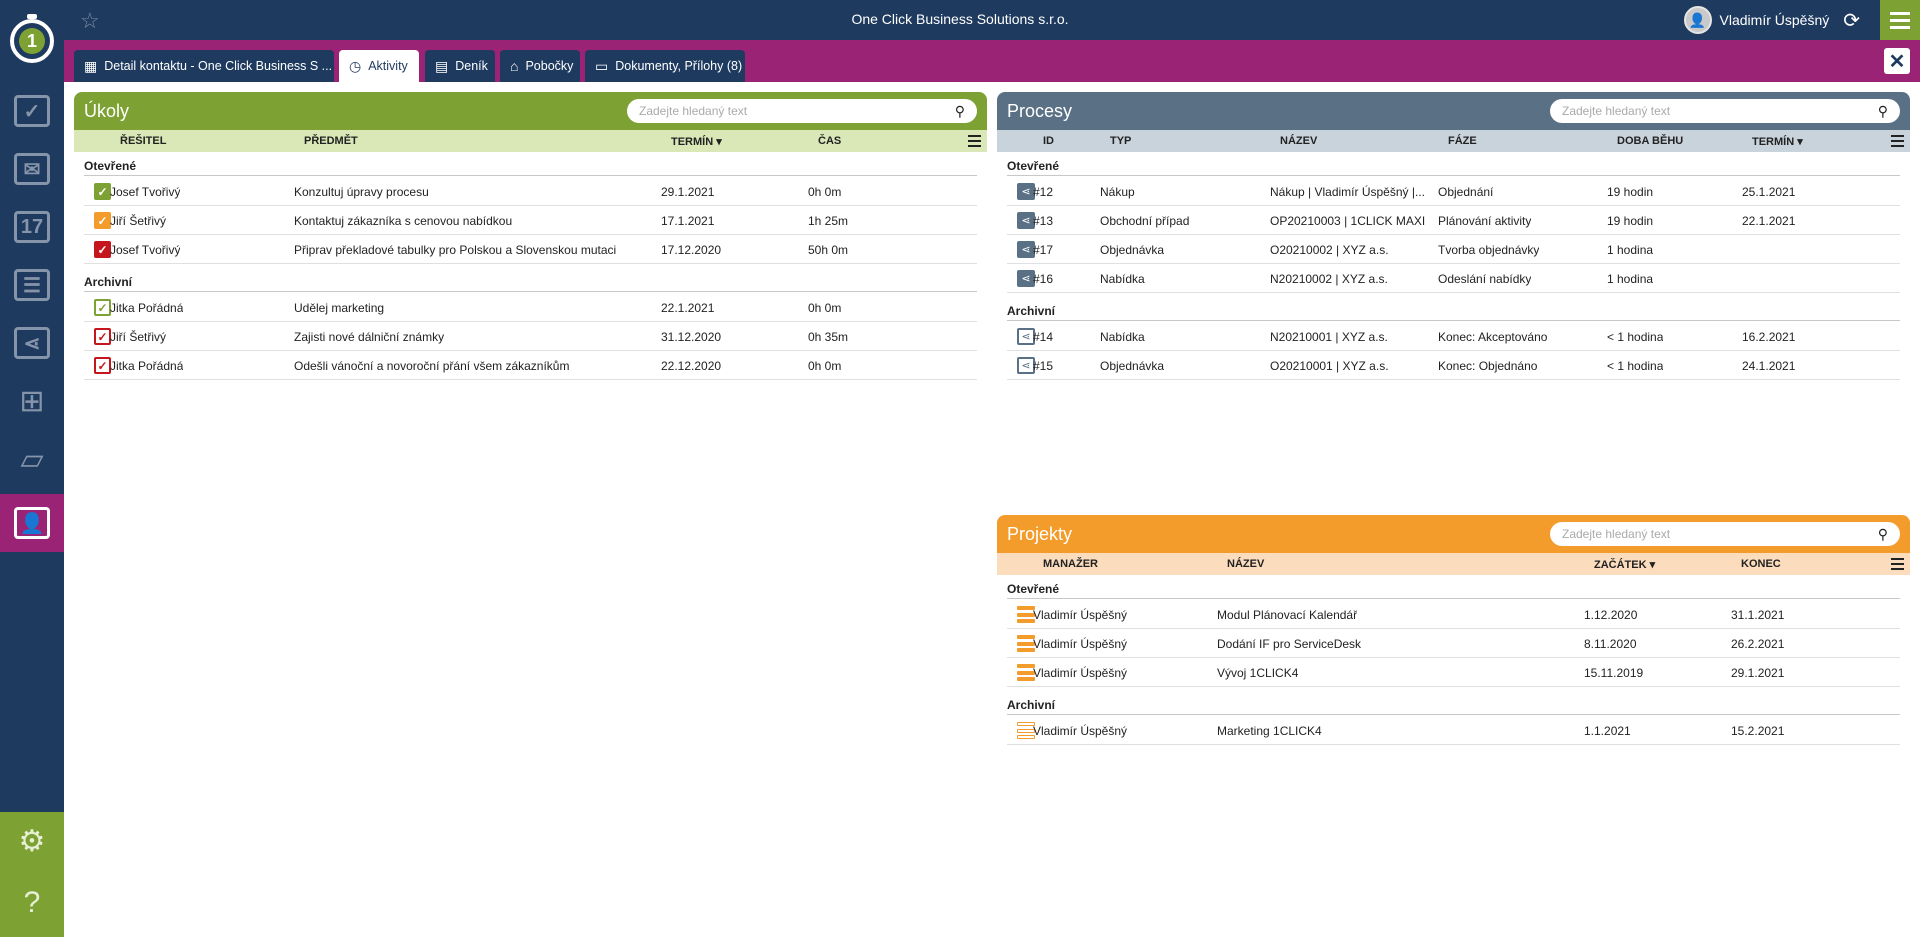  What do you see at coordinates (32, 41) in the screenshot?
I see `app-logo: 1` at bounding box center [32, 41].